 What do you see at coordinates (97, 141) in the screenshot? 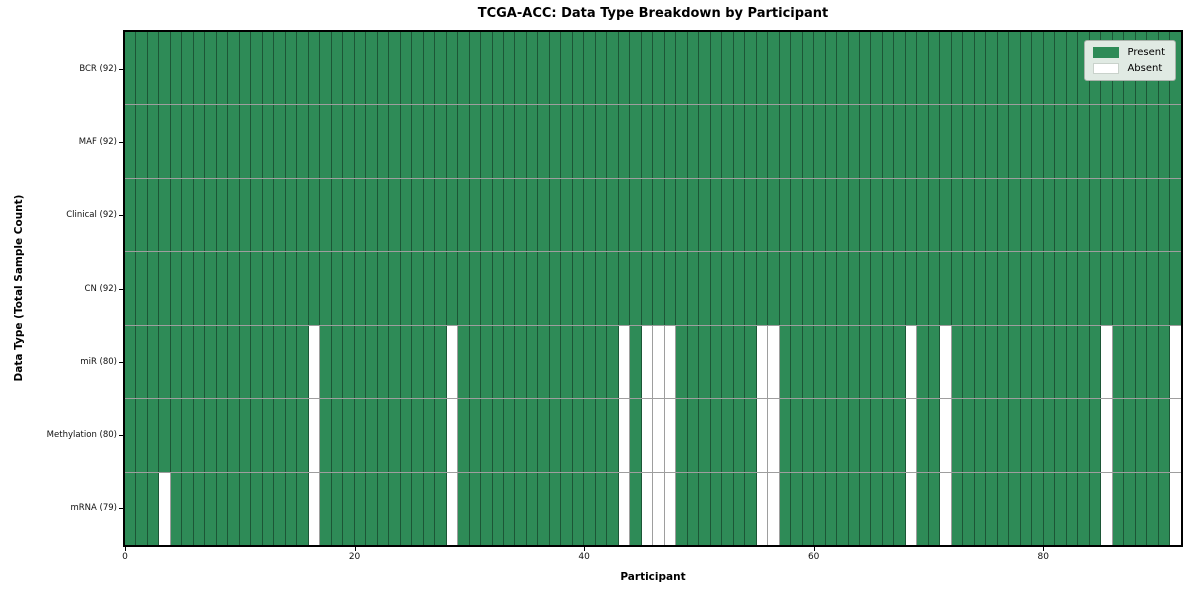
I see `y-tick-label: MAF (92)` at bounding box center [97, 141].